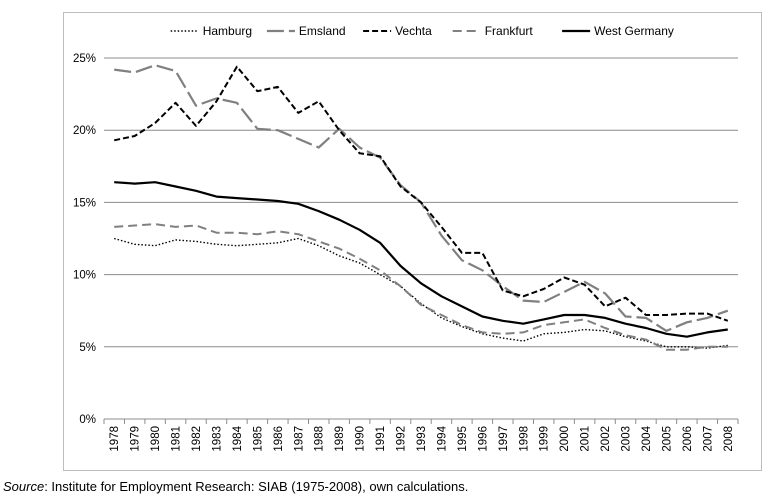 Image resolution: width=776 pixels, height=499 pixels. What do you see at coordinates (177, 439) in the screenshot?
I see `x-tick-label: 1981` at bounding box center [177, 439].